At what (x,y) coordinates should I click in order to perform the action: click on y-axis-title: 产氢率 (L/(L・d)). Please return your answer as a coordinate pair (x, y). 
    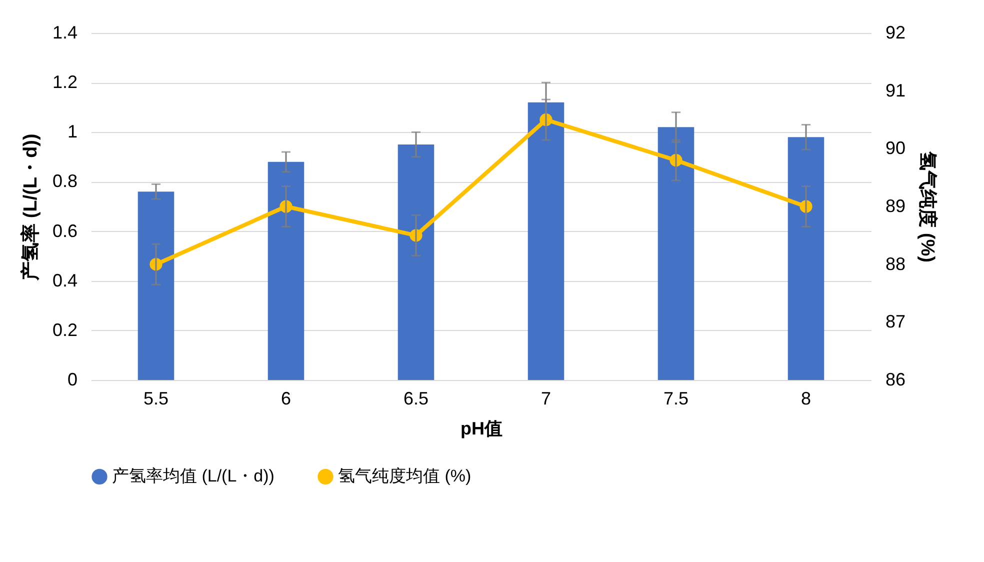
    Looking at the image, I should click on (30, 208).